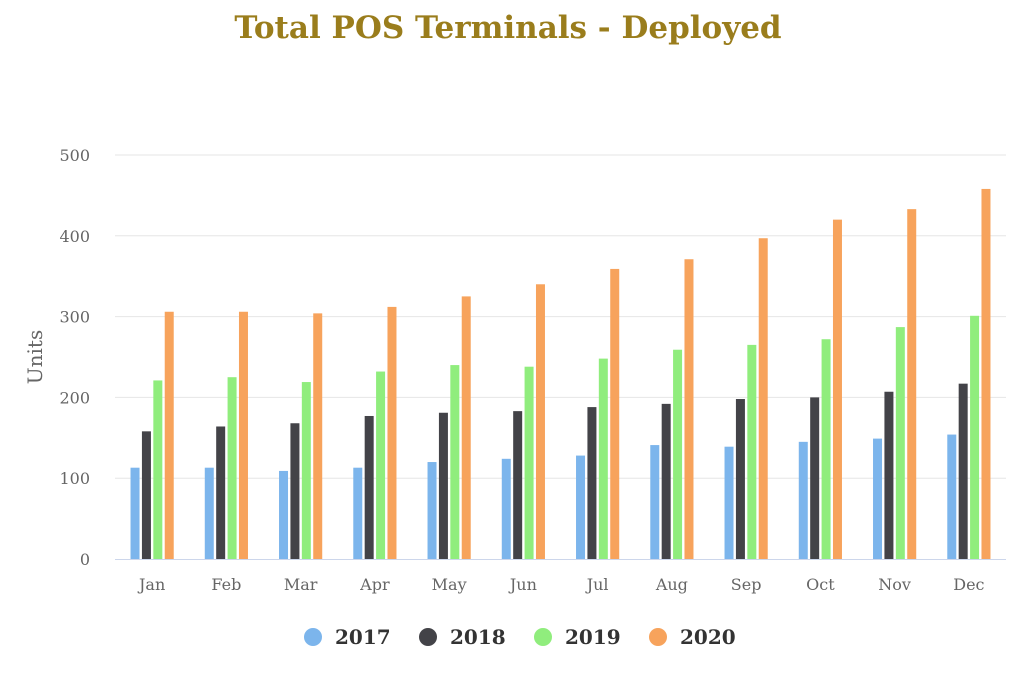 The height and width of the screenshot is (683, 1024). What do you see at coordinates (56, 357) in the screenshot?
I see `y-axis: 0 100 200 300 400 500 Units` at bounding box center [56, 357].